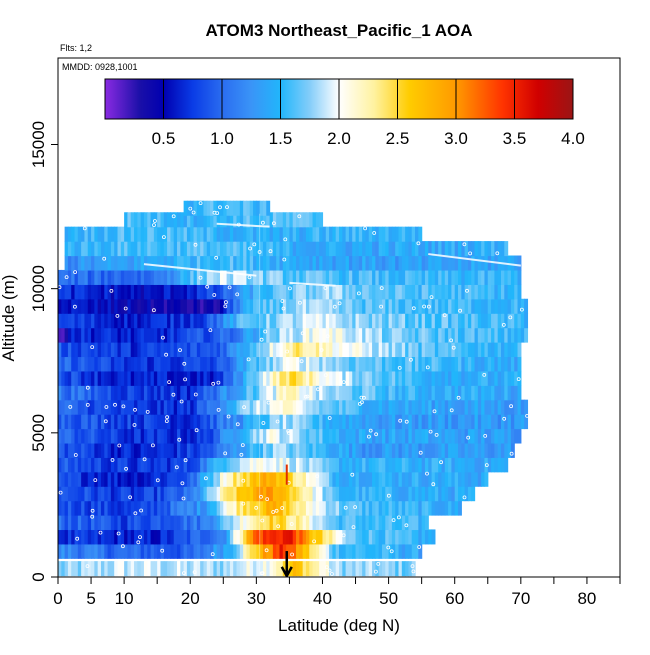  I want to click on x-tick-label: 20, so click(190, 598).